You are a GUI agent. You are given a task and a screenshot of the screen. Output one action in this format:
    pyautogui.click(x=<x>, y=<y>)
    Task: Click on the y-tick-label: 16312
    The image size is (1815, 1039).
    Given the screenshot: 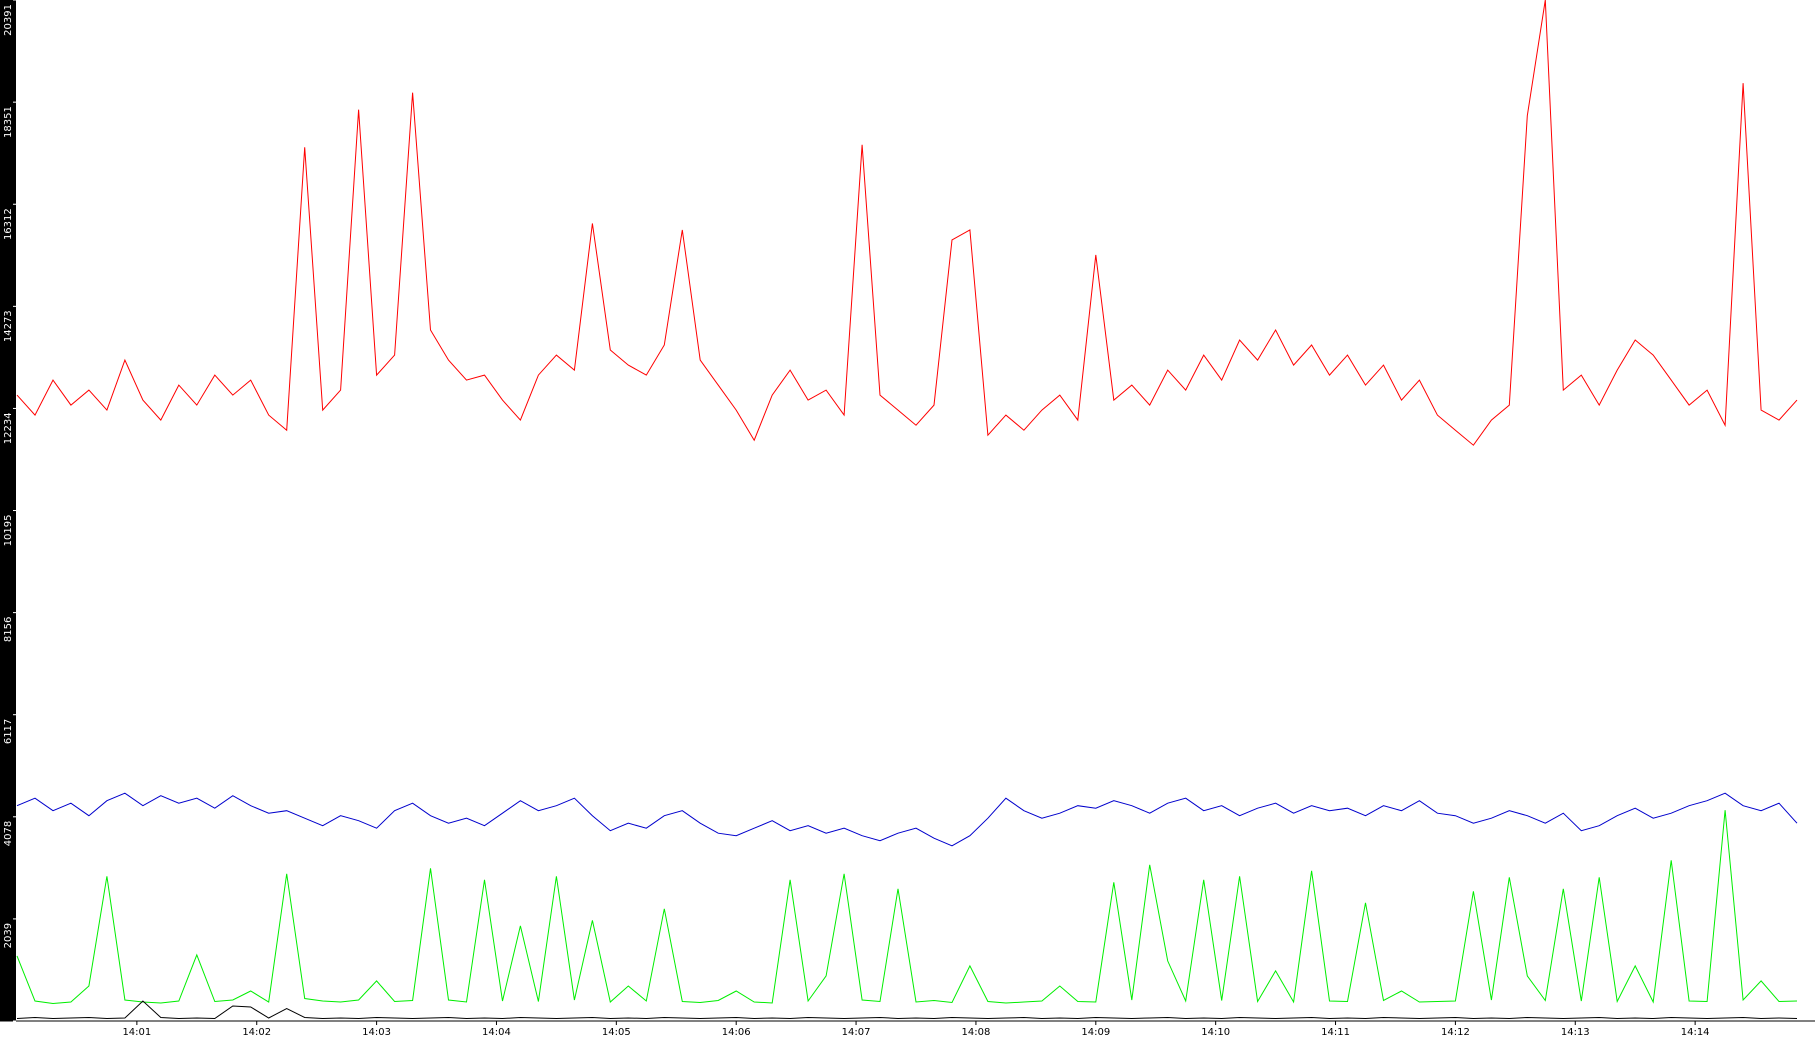 What is the action you would take?
    pyautogui.click(x=8, y=224)
    